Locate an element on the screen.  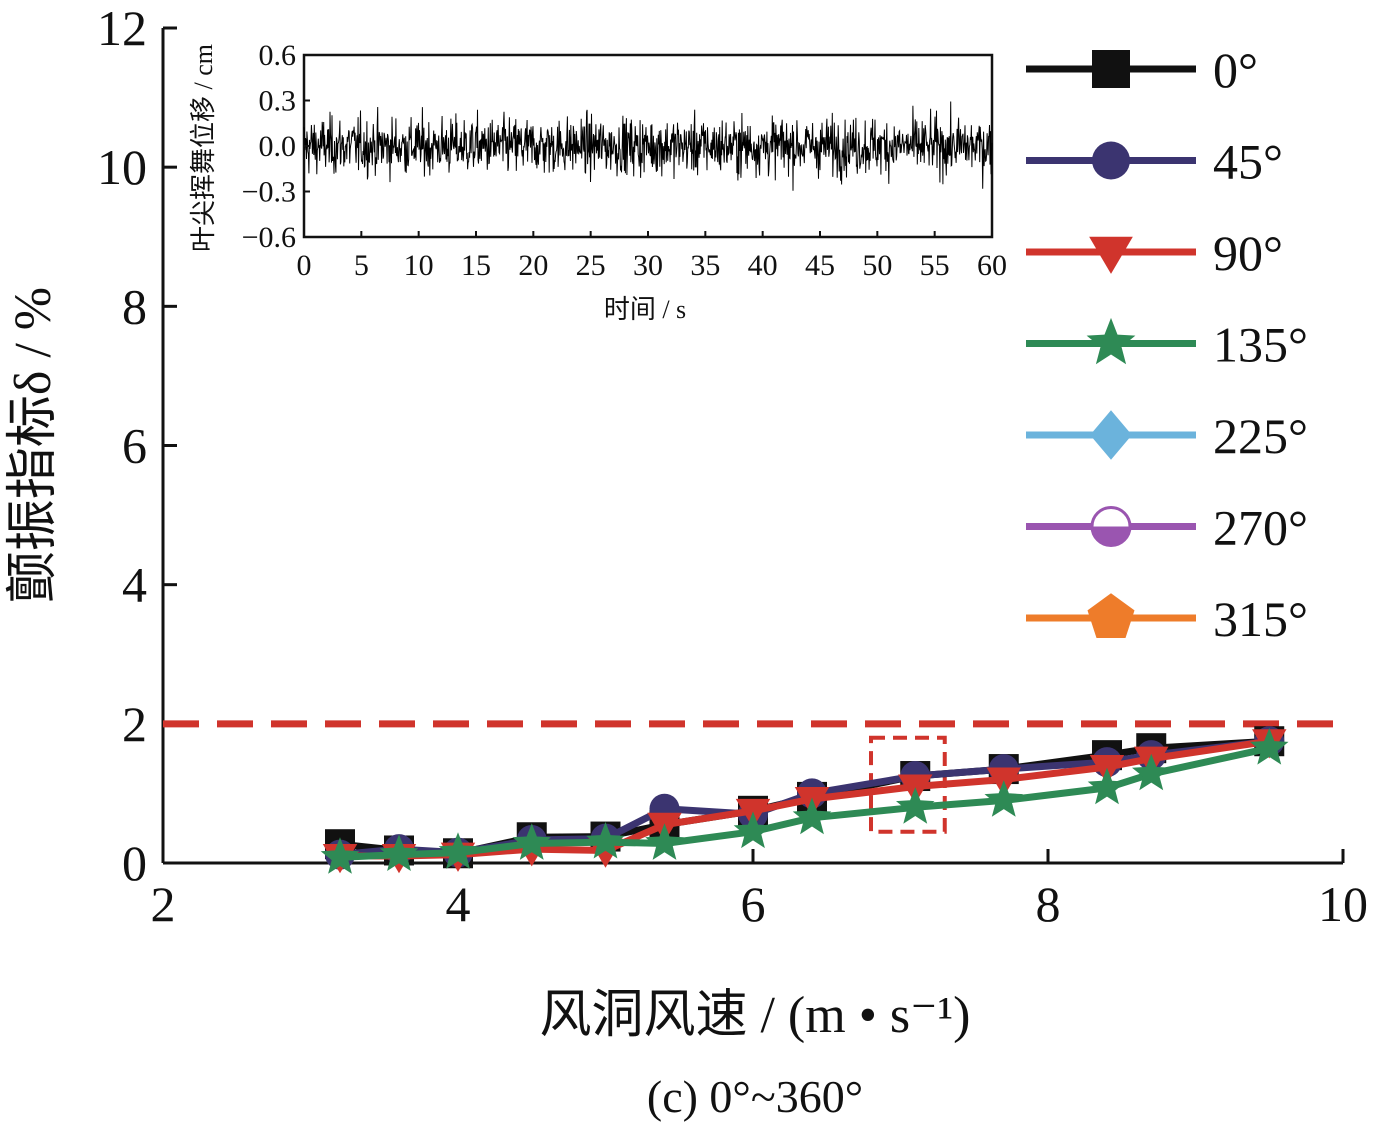
x-tick-label: 6 is located at coordinates (753, 904).